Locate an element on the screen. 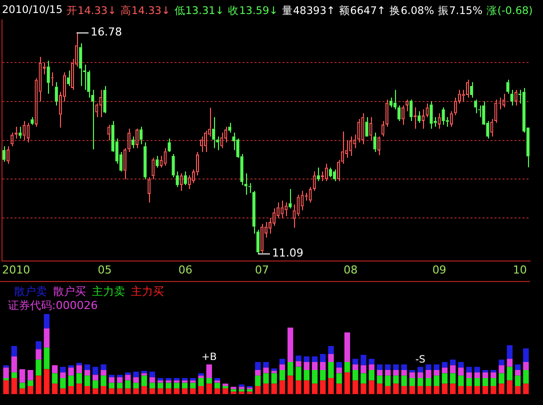 This screenshot has width=543, height=405. annotation: 16.78 is located at coordinates (106, 31).